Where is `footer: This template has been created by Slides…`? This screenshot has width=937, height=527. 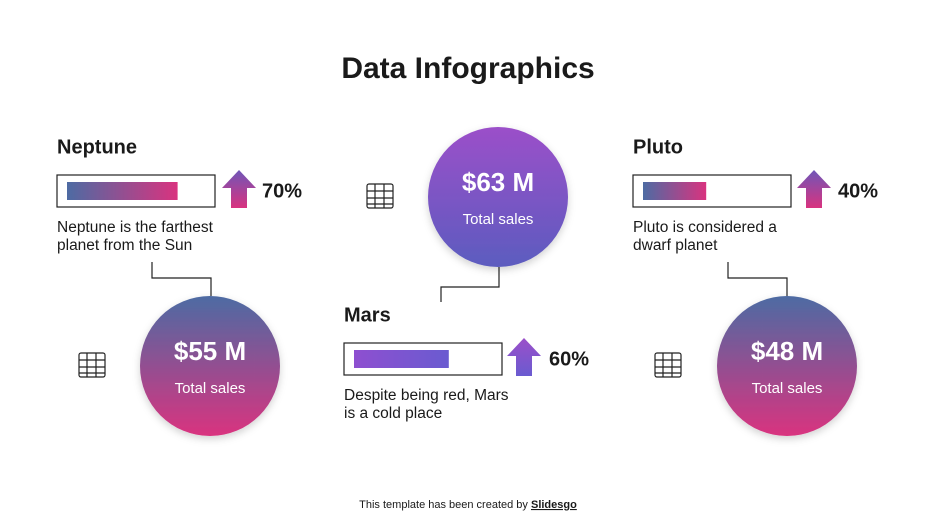 footer: This template has been created by Slides… is located at coordinates (468, 505).